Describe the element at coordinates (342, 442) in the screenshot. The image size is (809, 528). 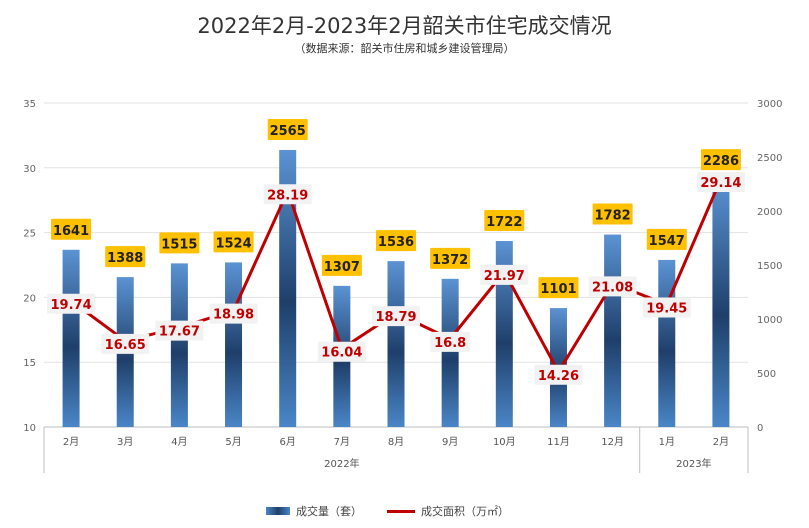
I see `x-tick-label: 7月` at that location.